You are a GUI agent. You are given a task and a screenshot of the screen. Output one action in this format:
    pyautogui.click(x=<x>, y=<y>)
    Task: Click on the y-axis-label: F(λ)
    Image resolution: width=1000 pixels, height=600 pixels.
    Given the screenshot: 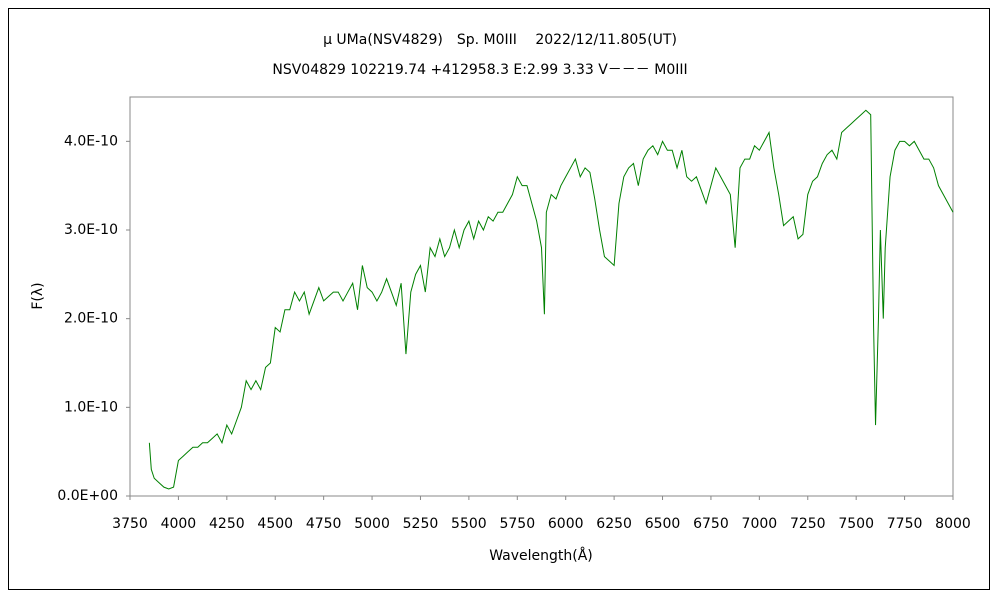 What is the action you would take?
    pyautogui.click(x=38, y=295)
    